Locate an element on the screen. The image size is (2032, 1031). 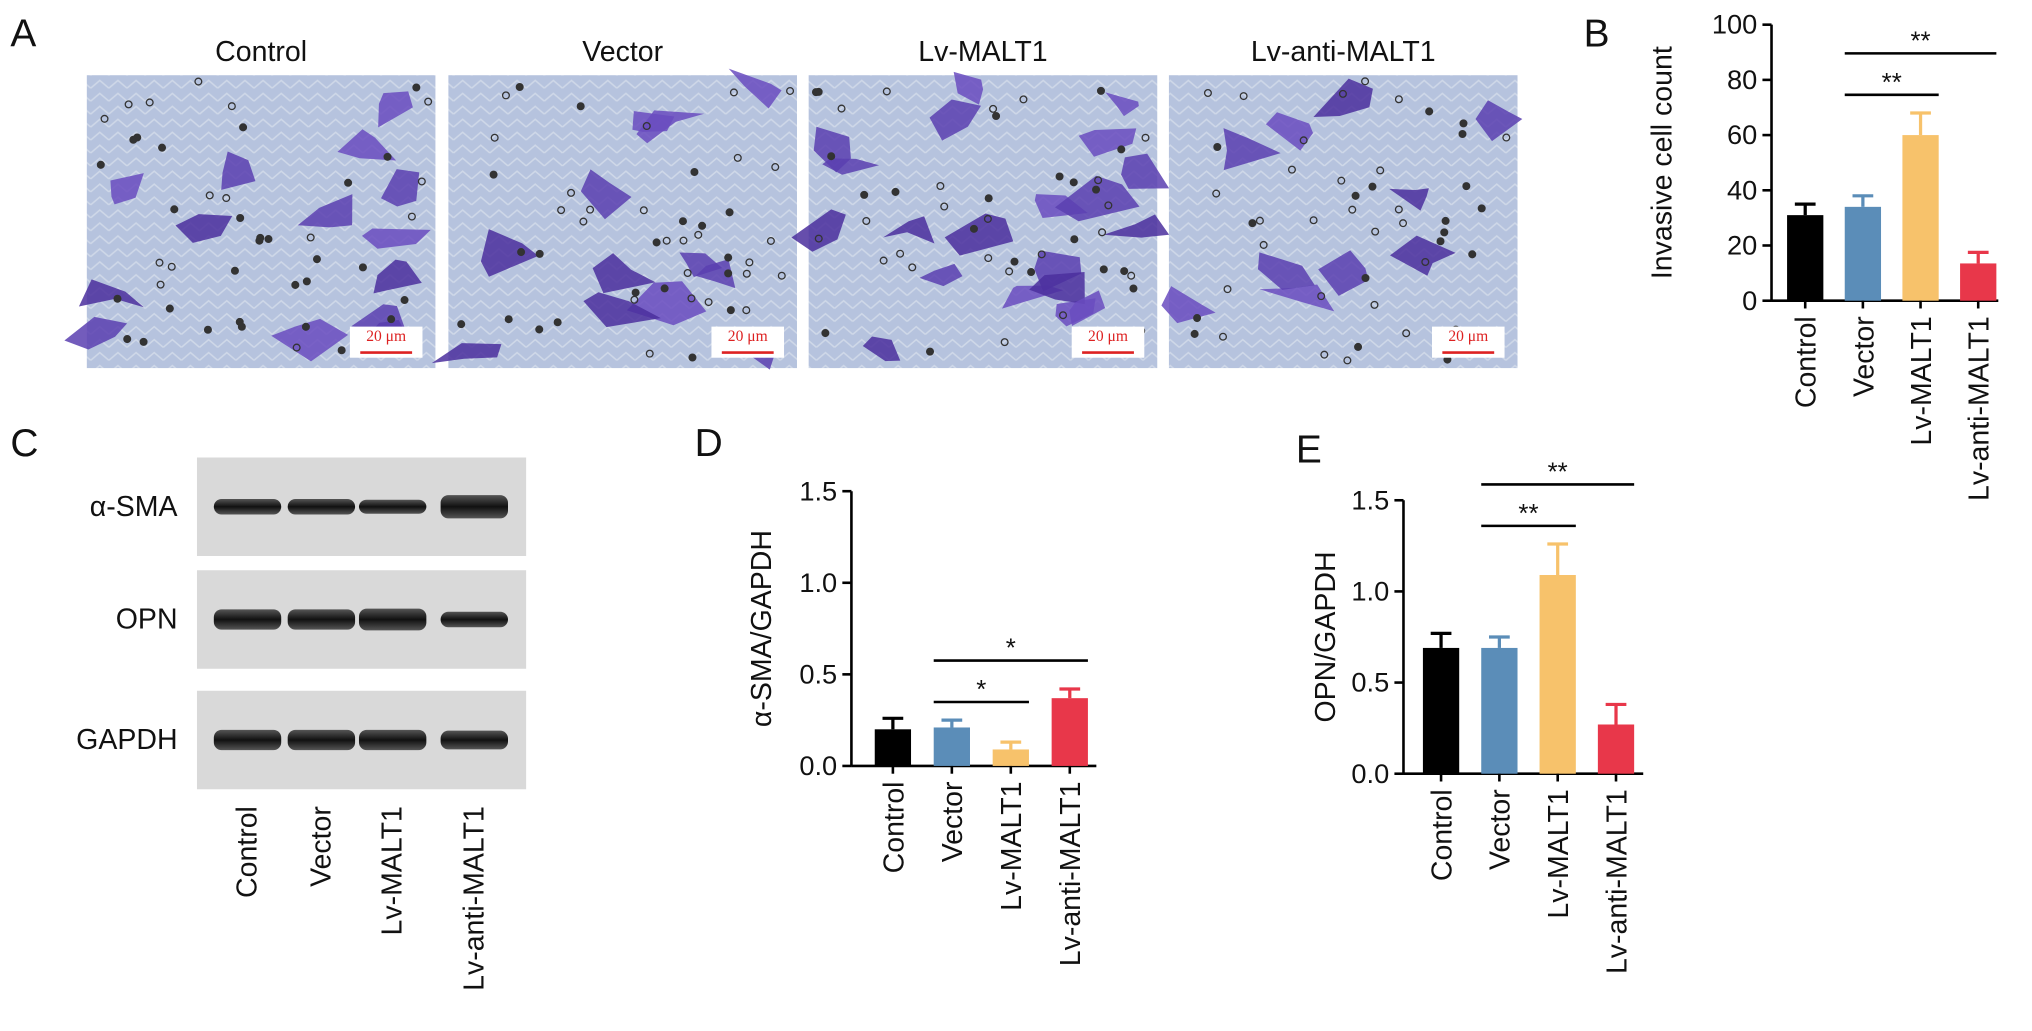
significance-label: ** is located at coordinates (1528, 514).